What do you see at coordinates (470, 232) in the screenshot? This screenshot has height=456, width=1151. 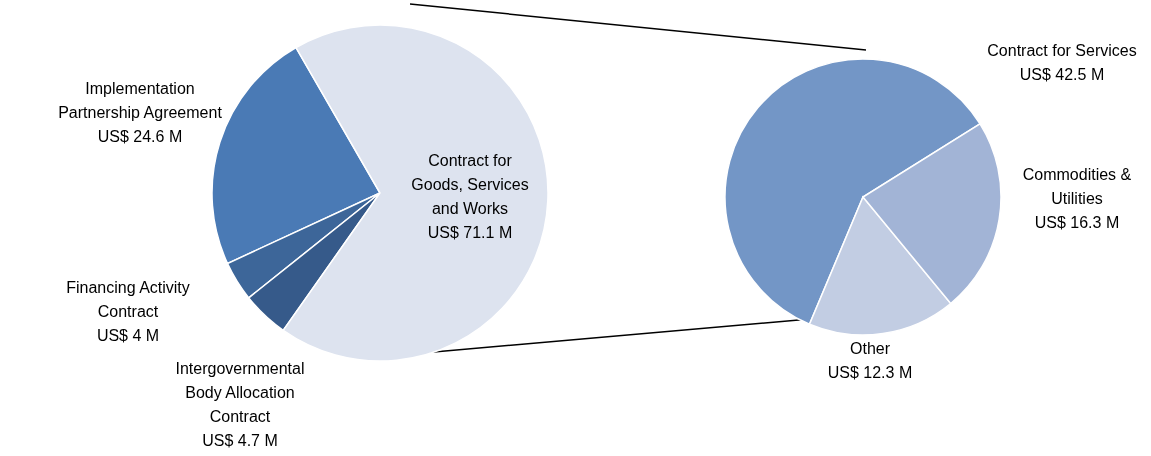 I see `data-label: US$ 71.1 M` at bounding box center [470, 232].